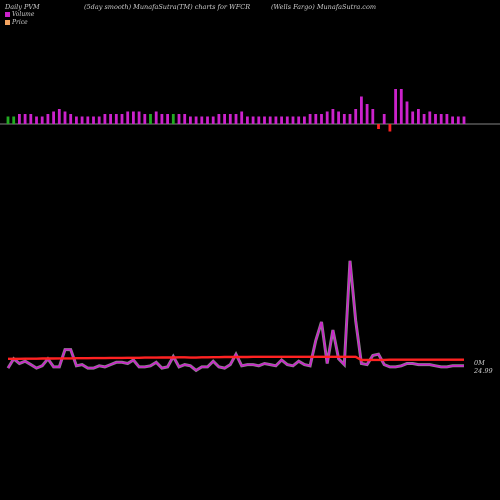 The width and height of the screenshot is (500, 500). I want to click on pvm-end-label: 0M, so click(479, 363).